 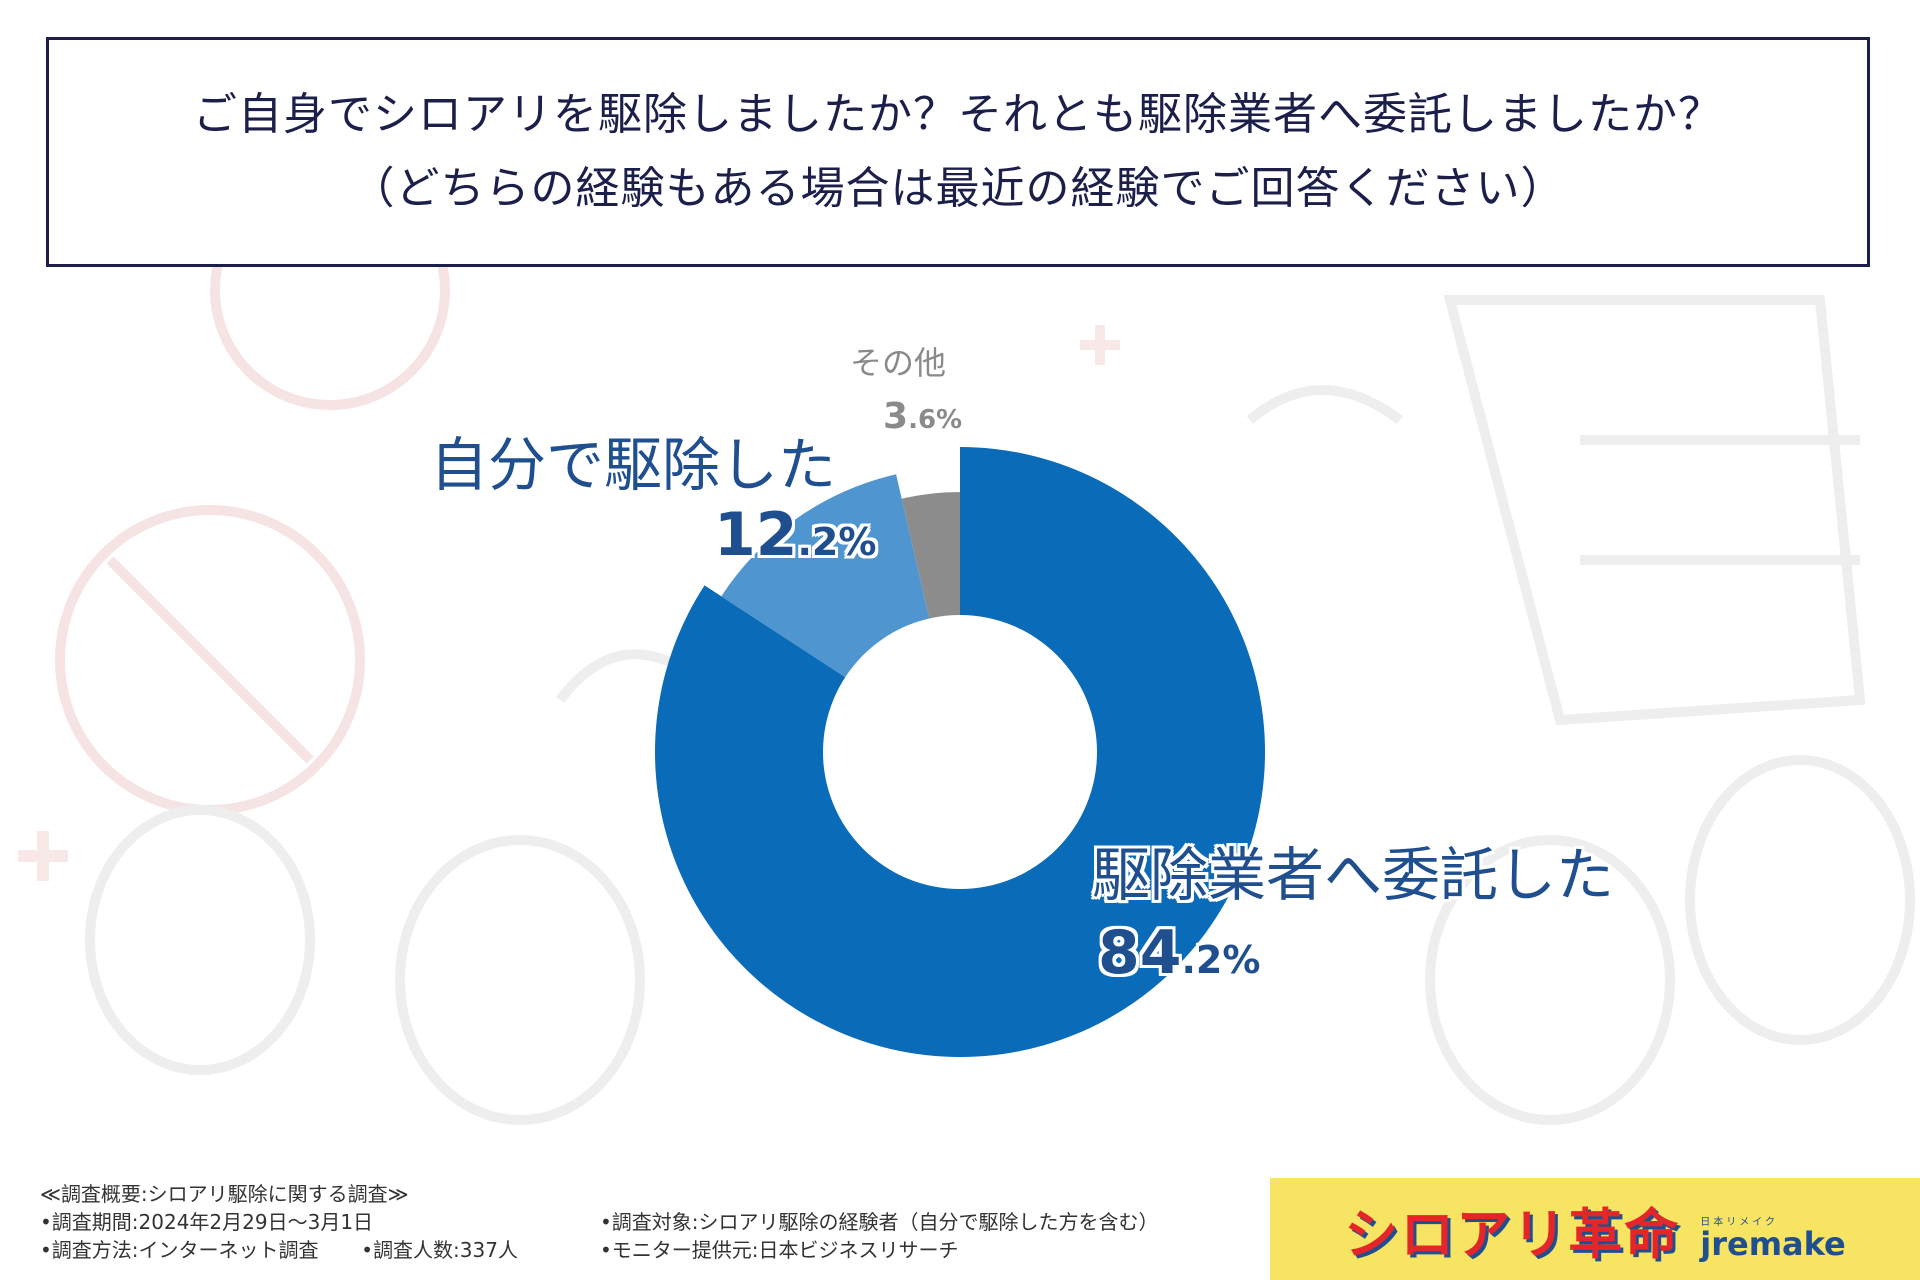 I want to click on survey-target: •調査対象:シロアリ駆除の経験者（自分で駆除した方を含む）, so click(x=879, y=1222).